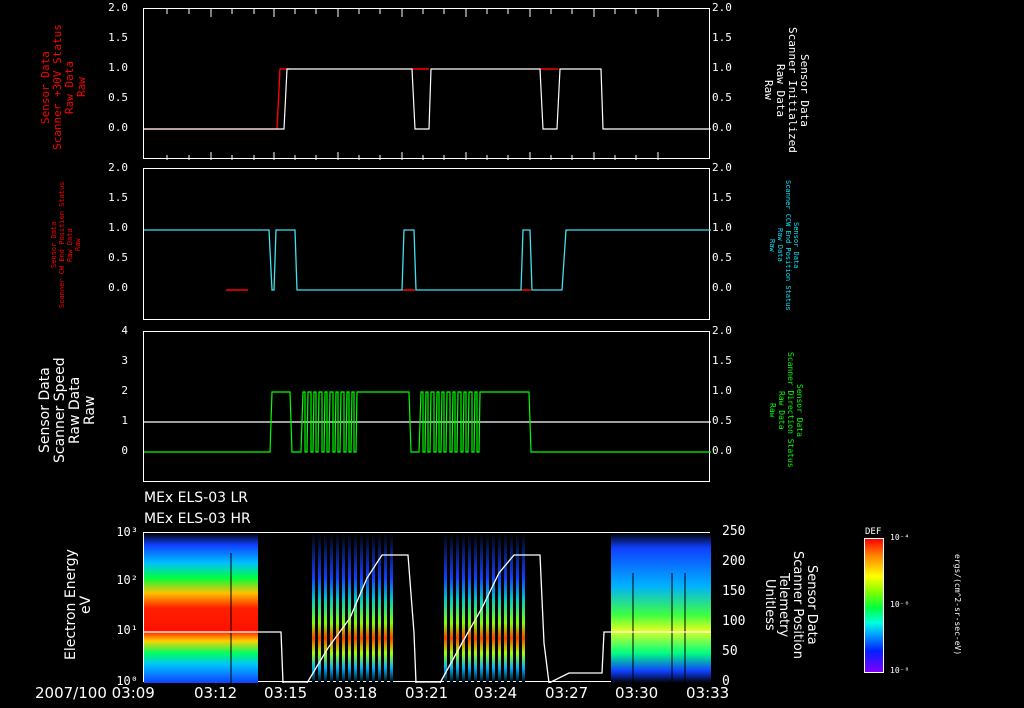 Image resolution: width=1024 pixels, height=708 pixels. Describe the element at coordinates (734, 591) in the screenshot. I see `p4-rtick: 150` at that location.